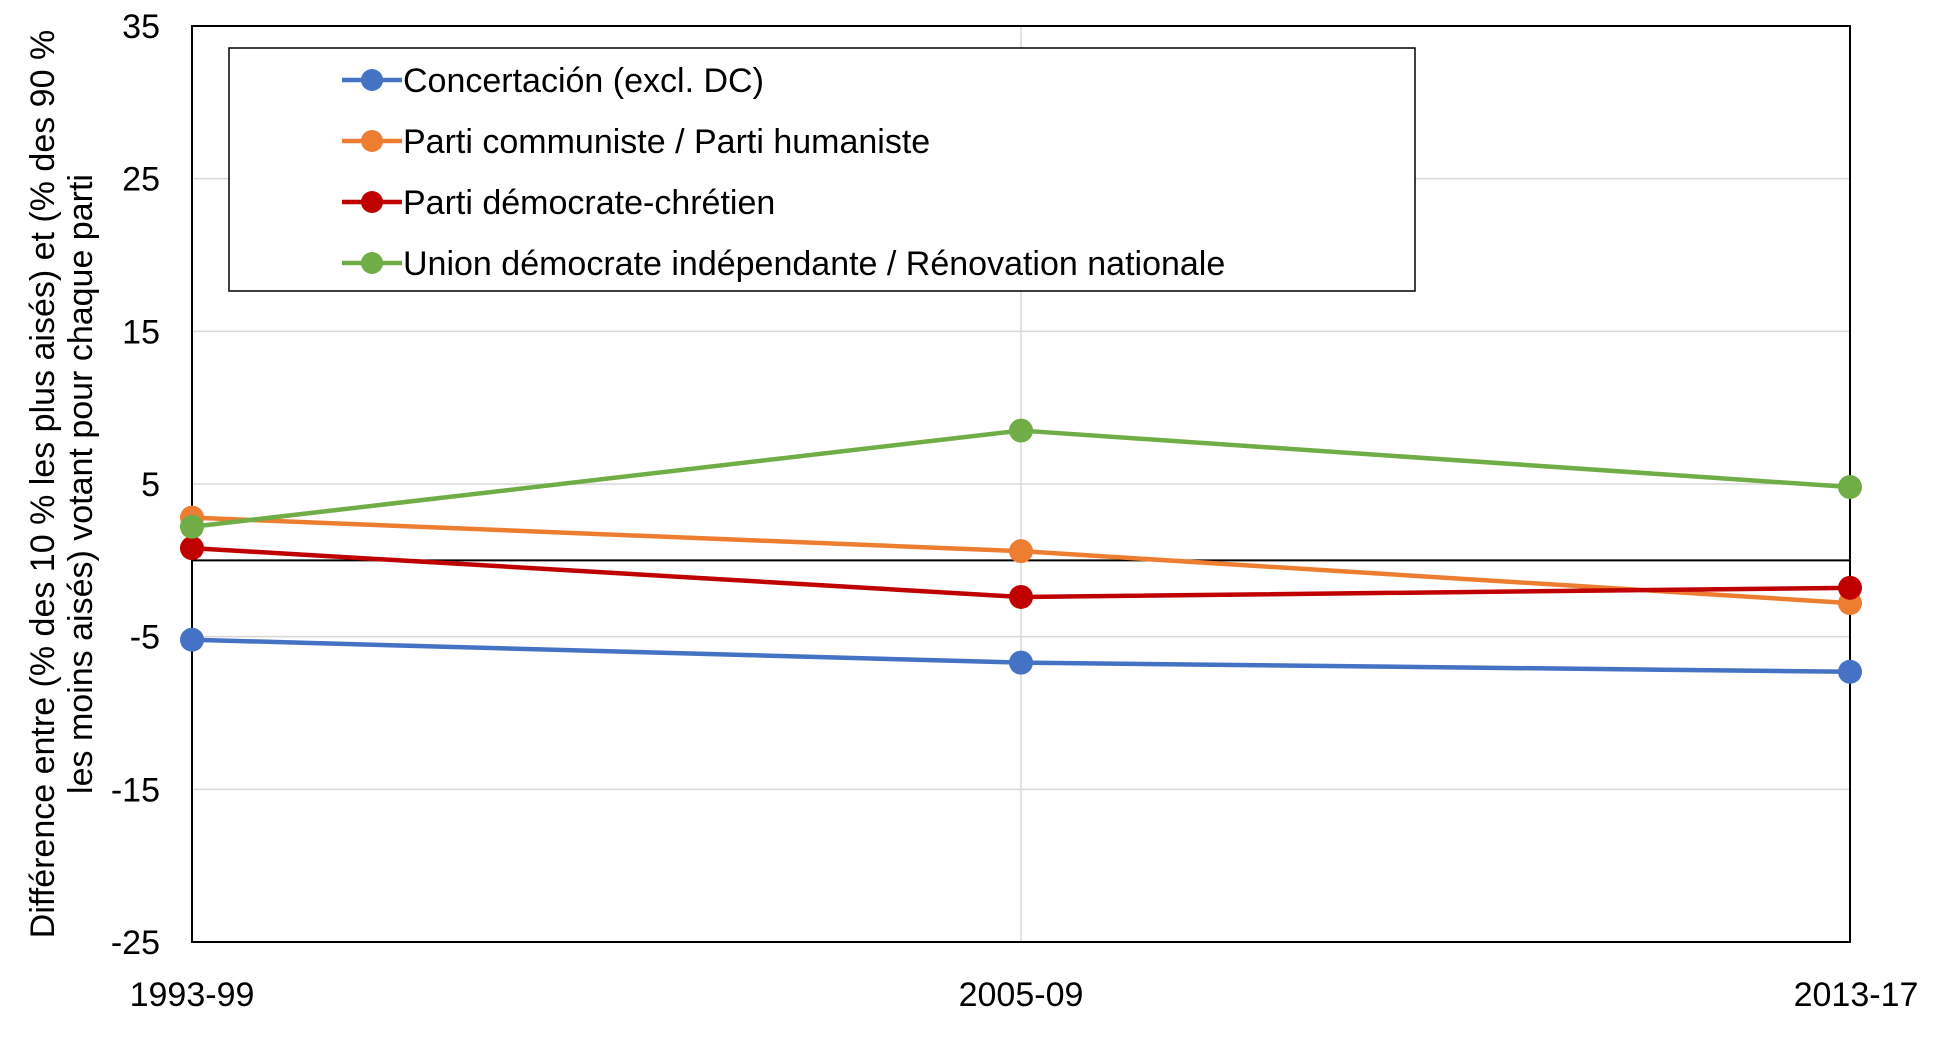 The image size is (1933, 1037). I want to click on x-tick-label: 2013-17, so click(1856, 995).